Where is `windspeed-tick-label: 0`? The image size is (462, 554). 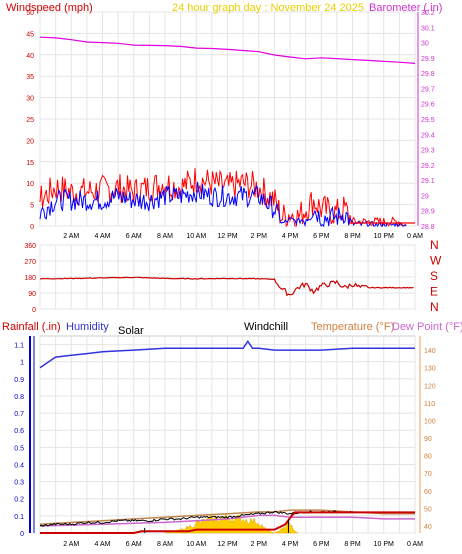
windspeed-tick-label: 0 is located at coordinates (32, 227).